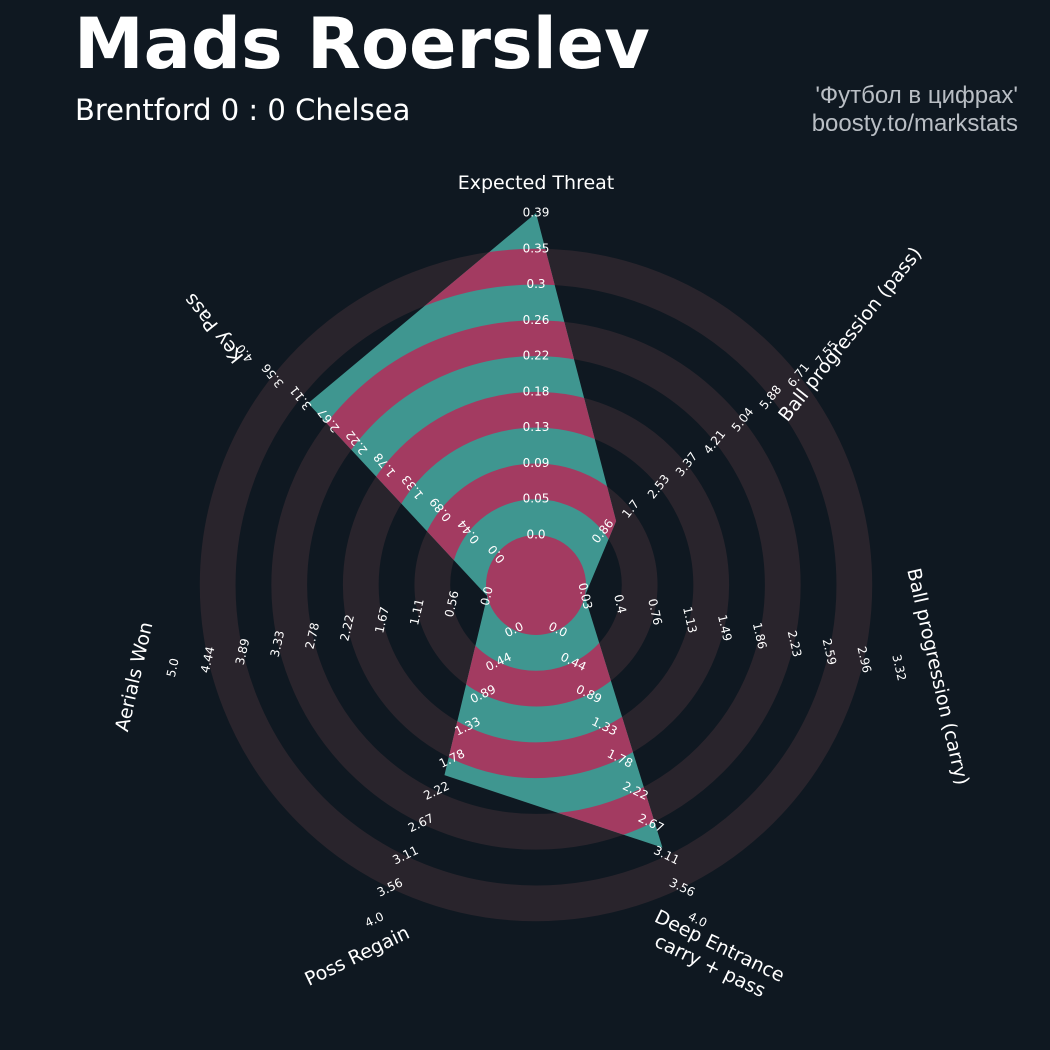  What do you see at coordinates (899, 667) in the screenshot?
I see `tick-label: 3.32` at bounding box center [899, 667].